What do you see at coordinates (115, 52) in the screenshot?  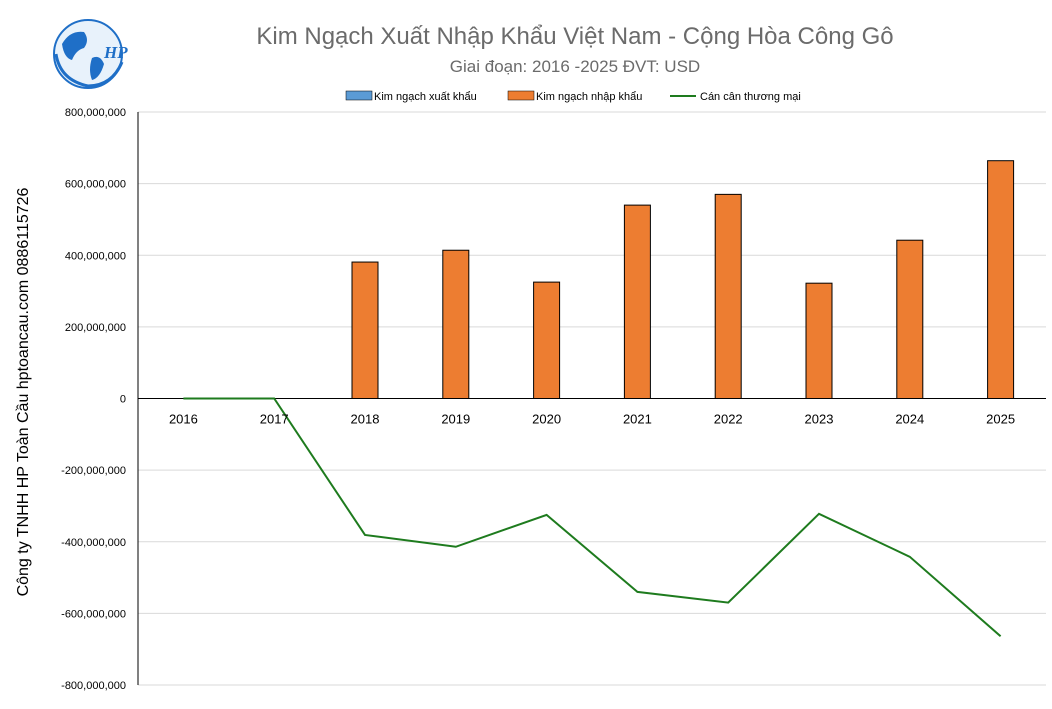 I see `logo-text: HP` at bounding box center [115, 52].